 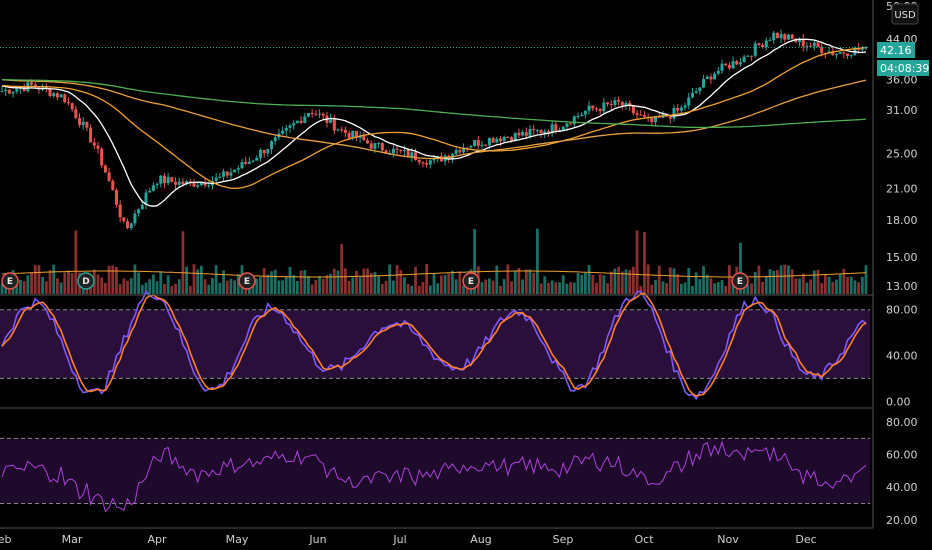 What do you see at coordinates (902, 79) in the screenshot?
I see `price-y-tick: 36.00` at bounding box center [902, 79].